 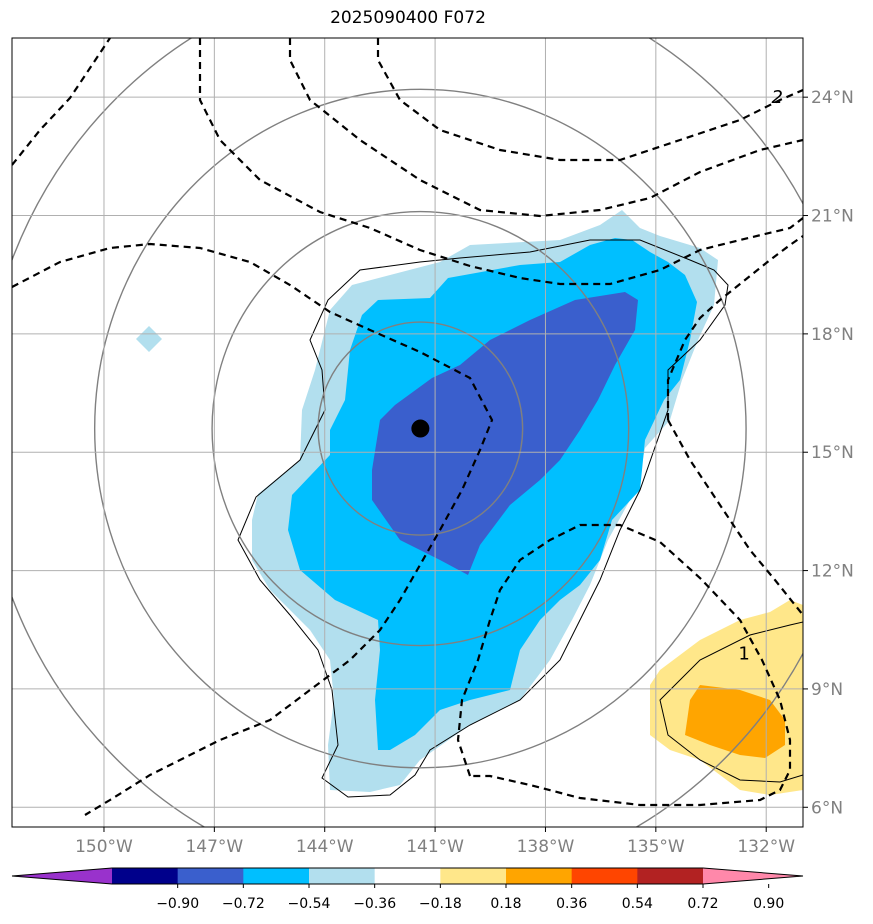 I want to click on anomaly-orange-region, so click(x=735, y=721).